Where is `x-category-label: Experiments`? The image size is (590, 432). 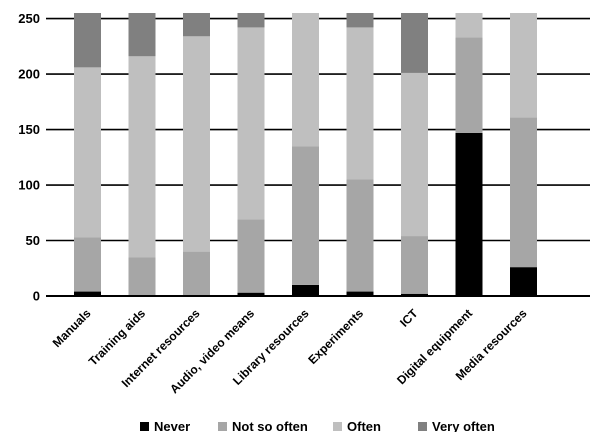 x-category-label: Experiments is located at coordinates (335, 336).